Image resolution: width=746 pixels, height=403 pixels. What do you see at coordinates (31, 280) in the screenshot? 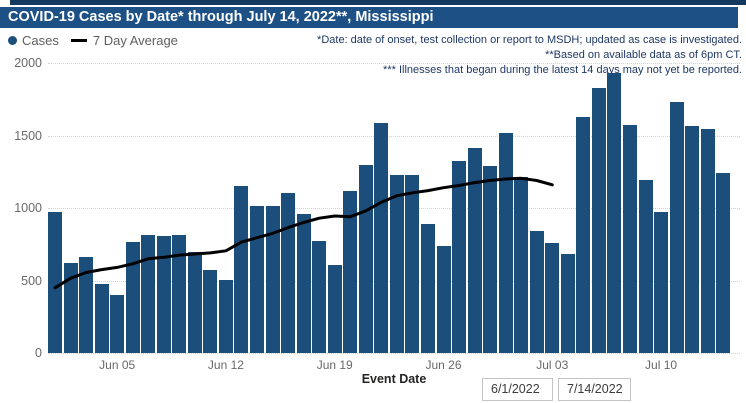
I see `y-axis-tick-label: 500` at bounding box center [31, 280].